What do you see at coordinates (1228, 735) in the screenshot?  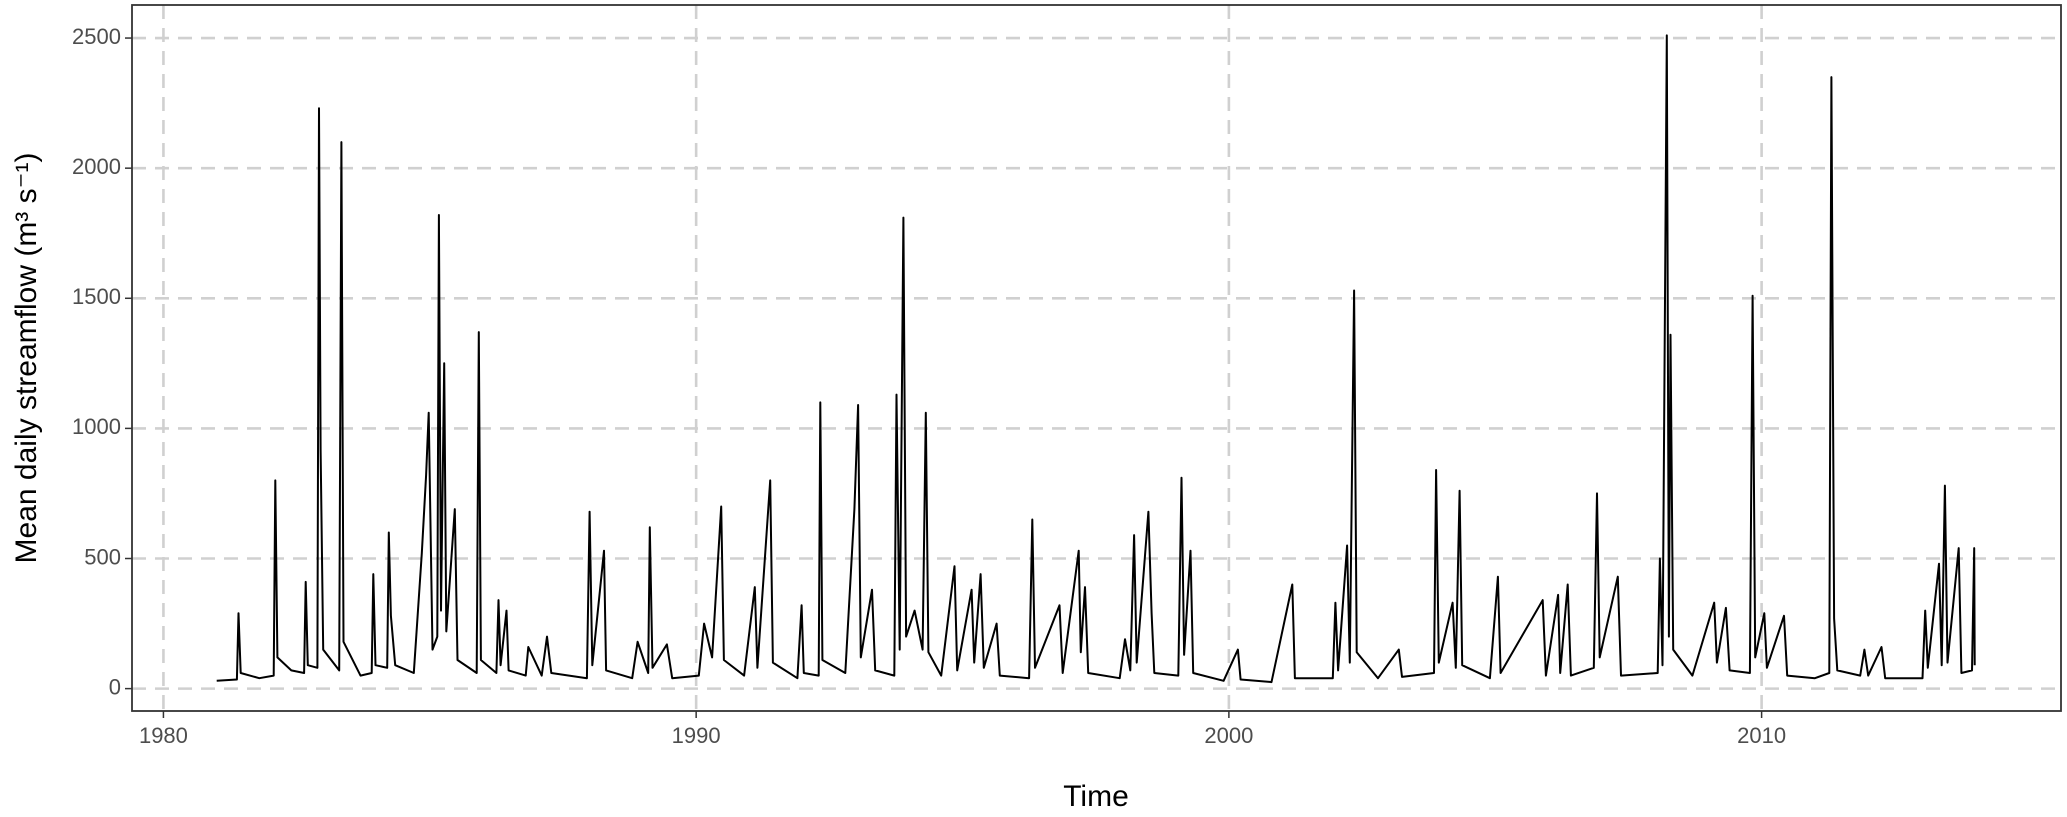 I see `x-tick-label: 2000` at bounding box center [1228, 735].